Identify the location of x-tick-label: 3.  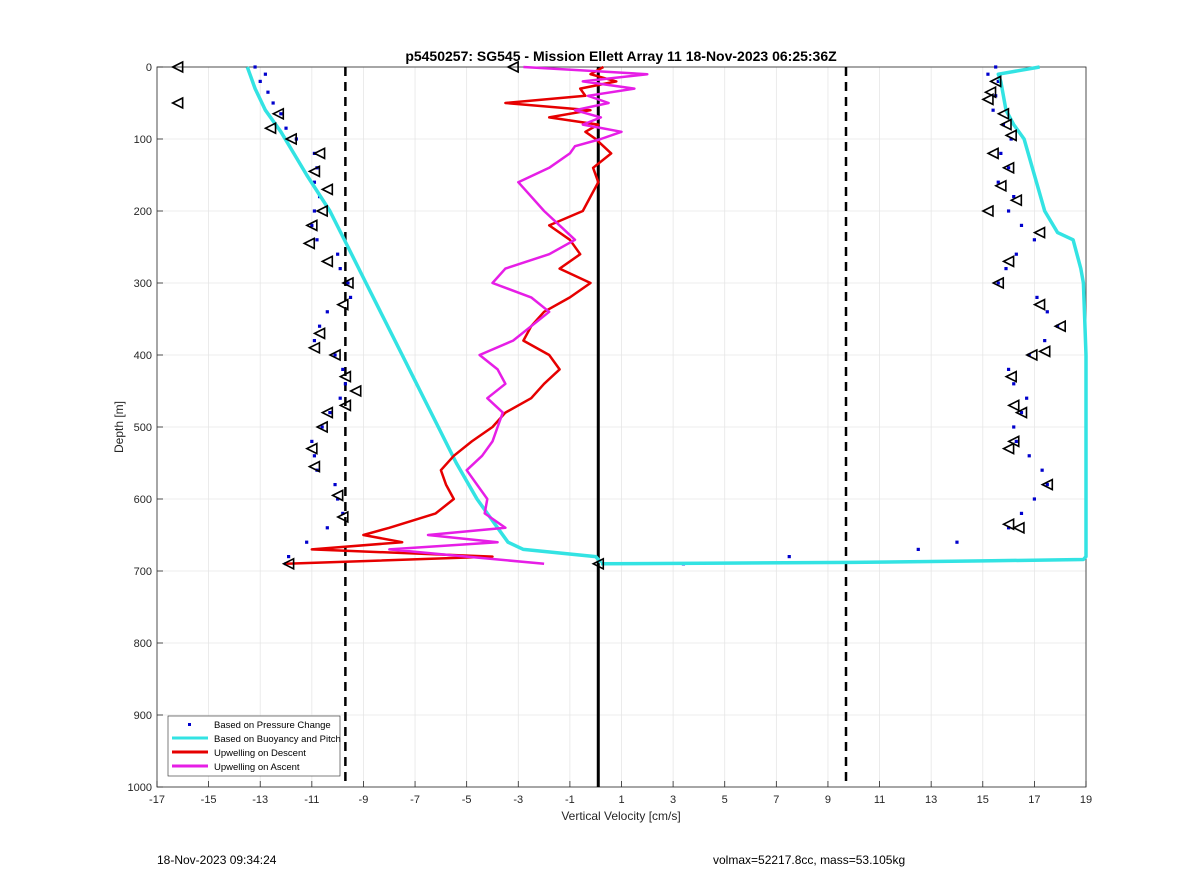
(673, 800).